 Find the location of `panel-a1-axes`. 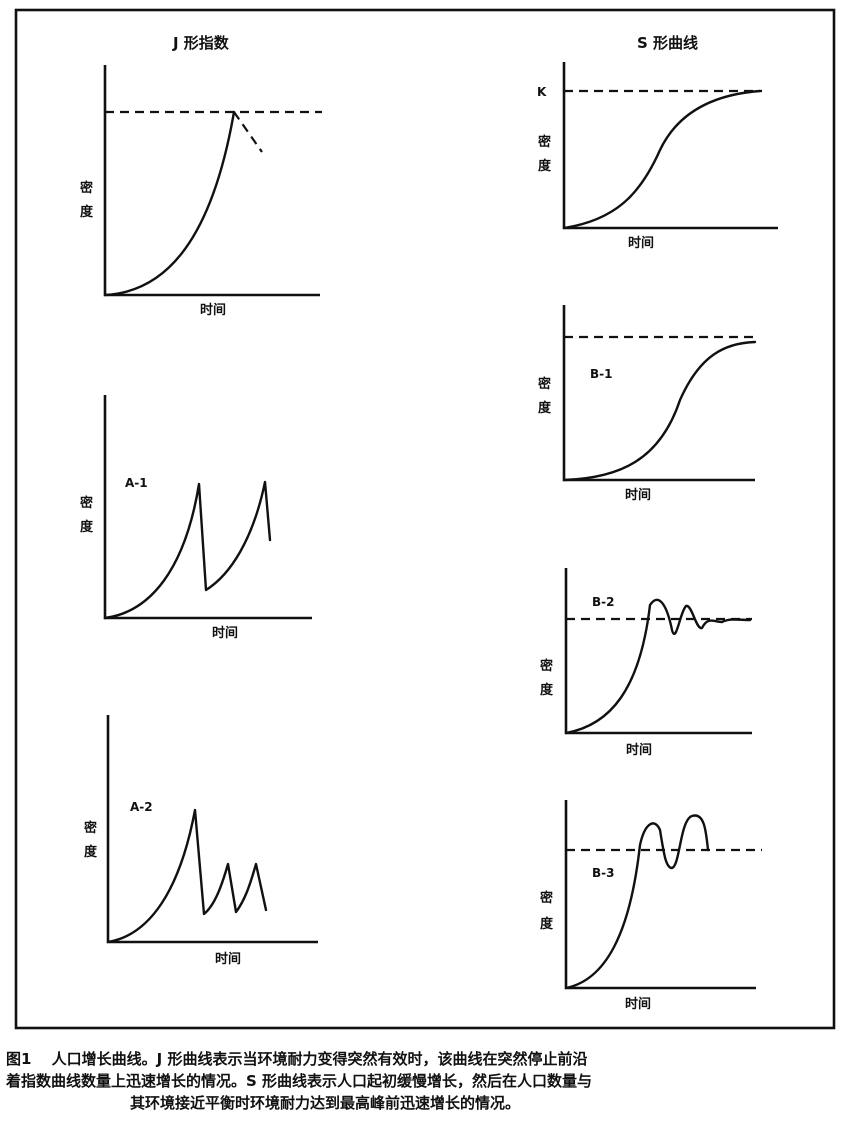

panel-a1-axes is located at coordinates (207, 507).